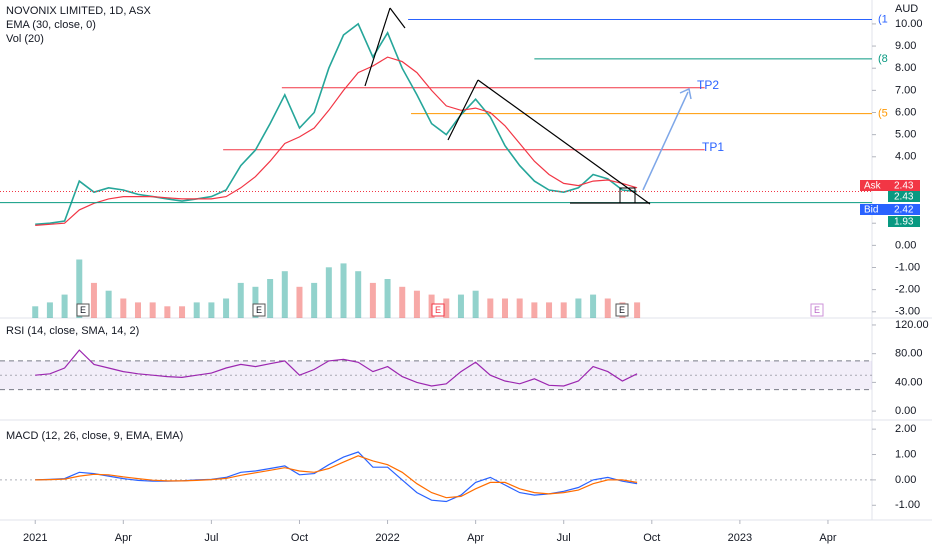  Describe the element at coordinates (907, 312) in the screenshot. I see `y-tick-label: -3.00` at that location.